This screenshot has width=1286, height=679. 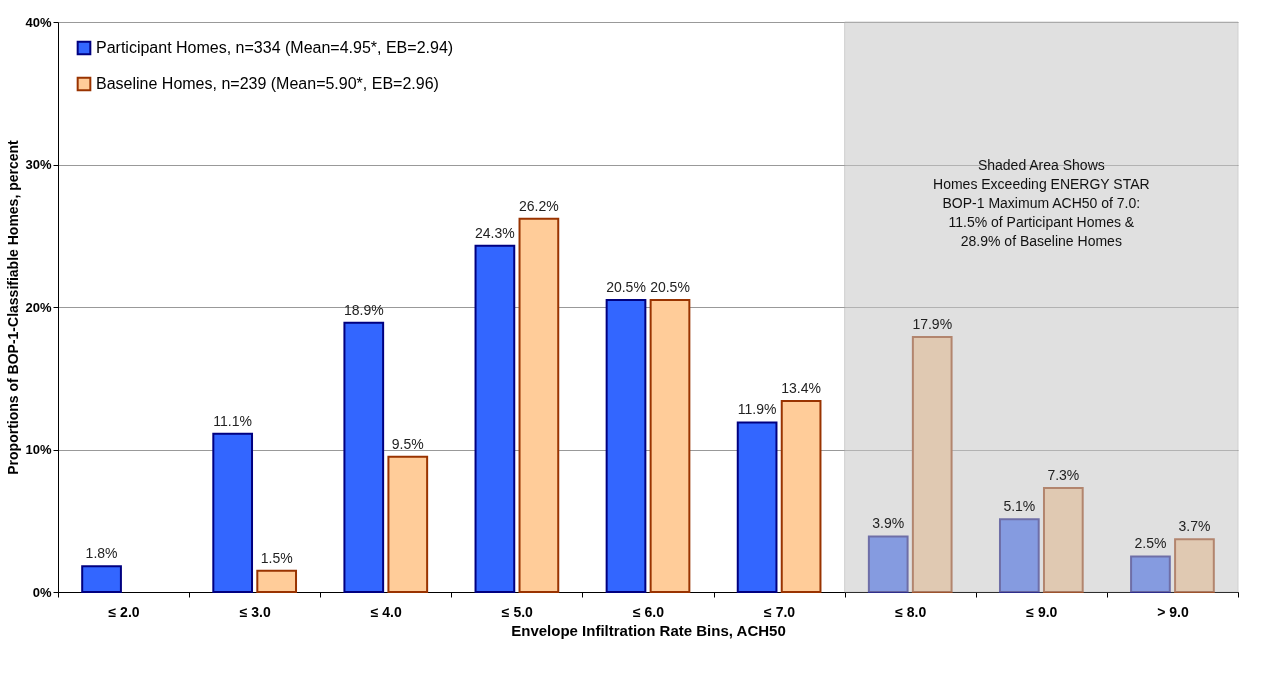 What do you see at coordinates (1173, 611) in the screenshot?
I see `x-tick-label: > 9.0` at bounding box center [1173, 611].